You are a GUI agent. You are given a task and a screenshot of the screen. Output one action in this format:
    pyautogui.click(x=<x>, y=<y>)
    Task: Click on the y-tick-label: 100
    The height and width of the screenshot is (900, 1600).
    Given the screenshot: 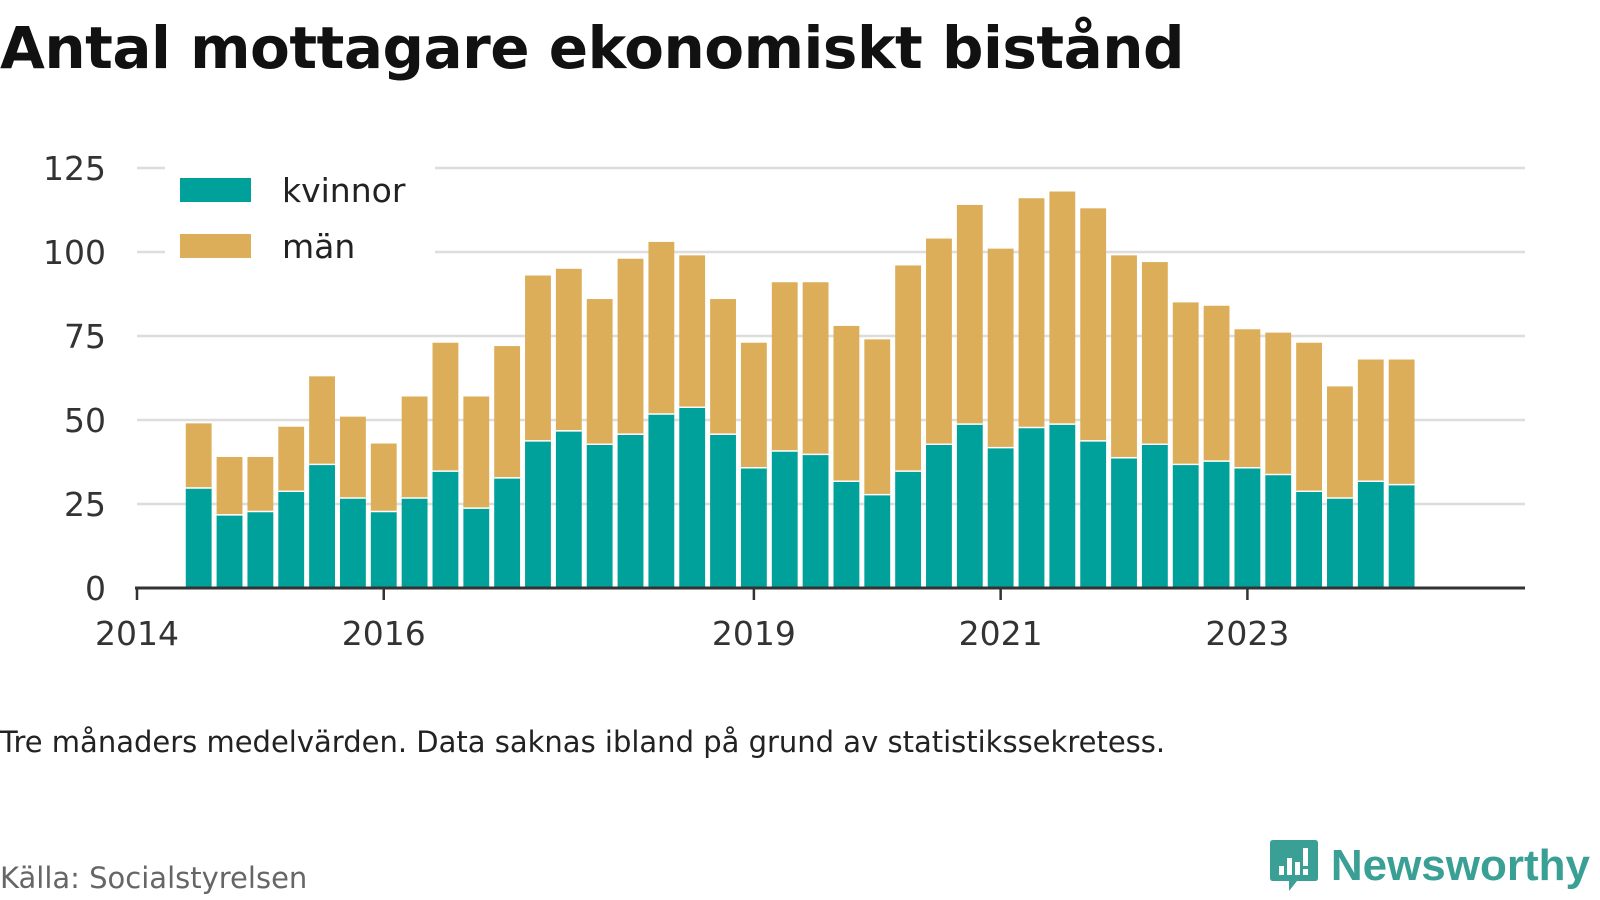 What is the action you would take?
    pyautogui.click(x=74, y=252)
    